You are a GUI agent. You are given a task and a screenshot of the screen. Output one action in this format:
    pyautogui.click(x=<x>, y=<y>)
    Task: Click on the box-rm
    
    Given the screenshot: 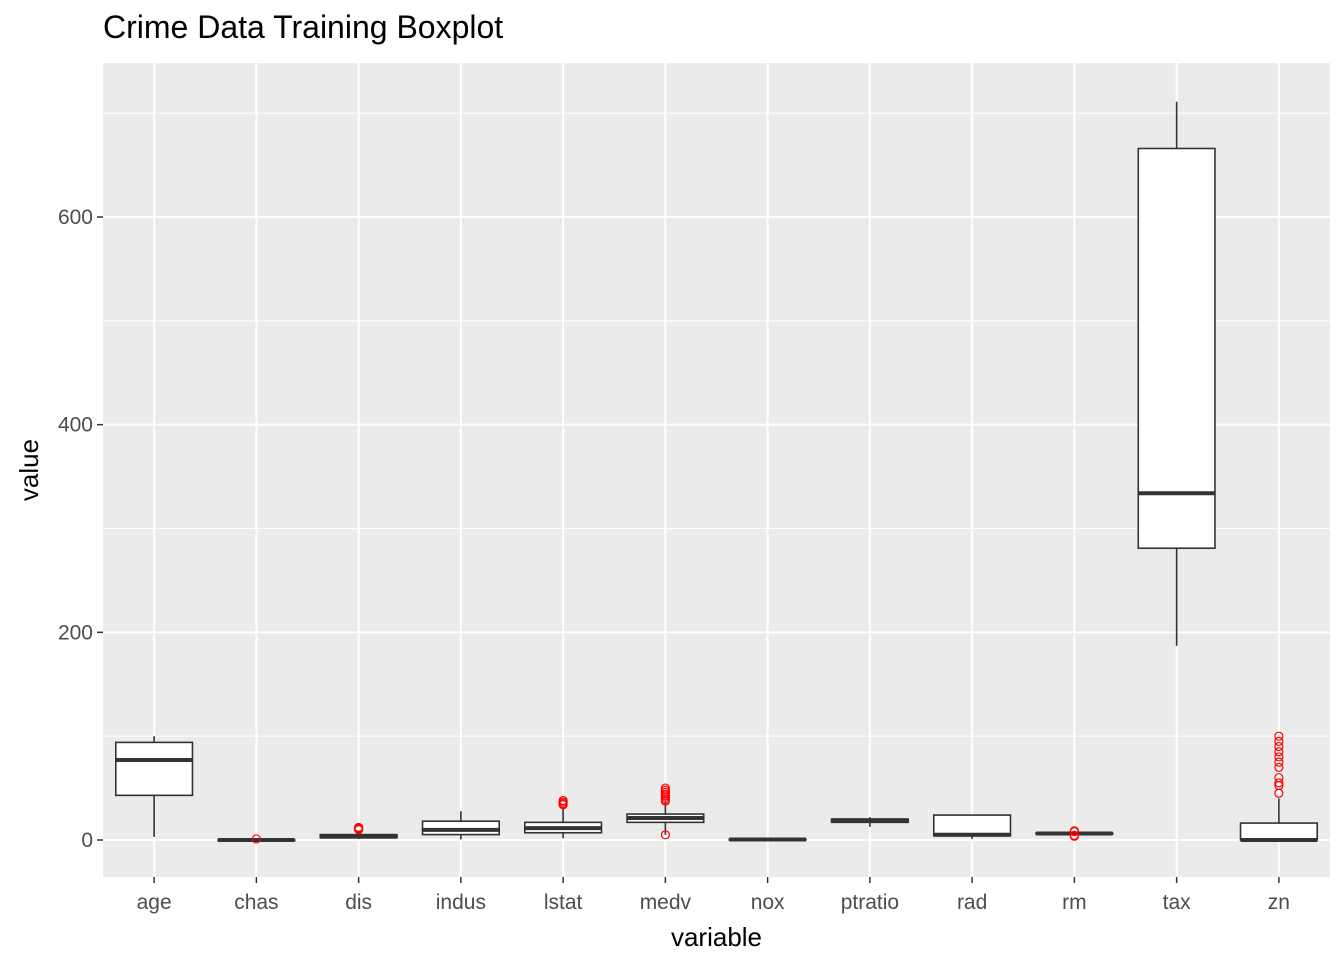 What is the action you would take?
    pyautogui.click(x=1074, y=833)
    